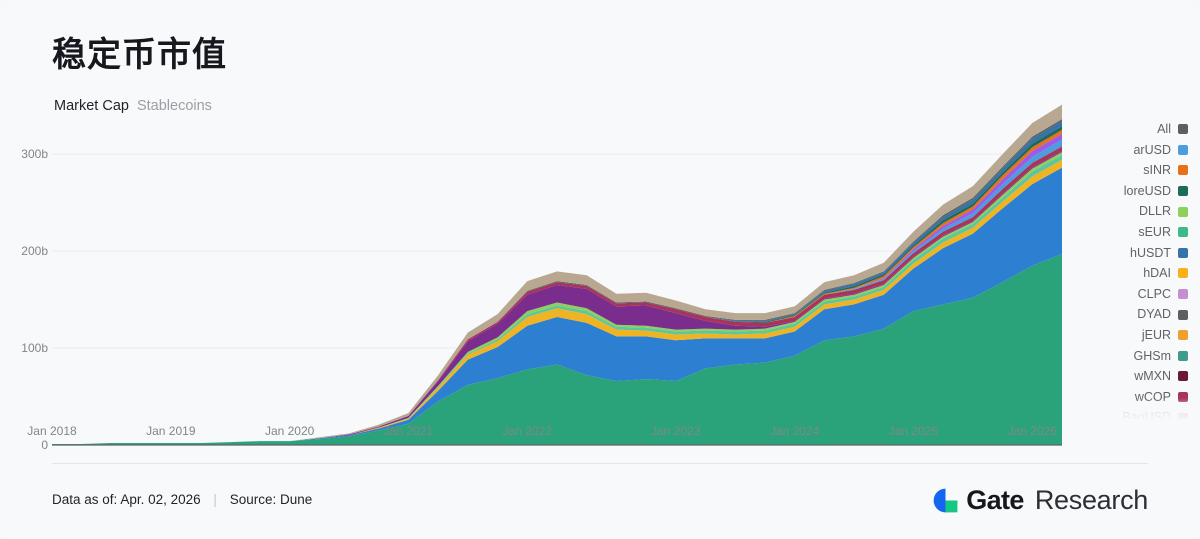 The height and width of the screenshot is (539, 1200). I want to click on x-axis-tick-label: Jan 2026, so click(1032, 431).